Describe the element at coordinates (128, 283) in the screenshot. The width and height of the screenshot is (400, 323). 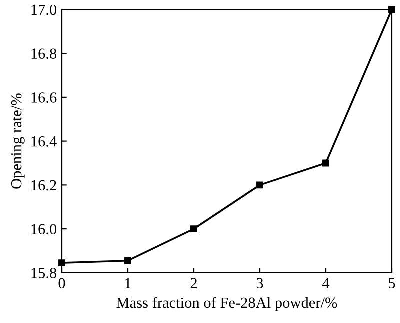
I see `x-tick-label: 1` at that location.